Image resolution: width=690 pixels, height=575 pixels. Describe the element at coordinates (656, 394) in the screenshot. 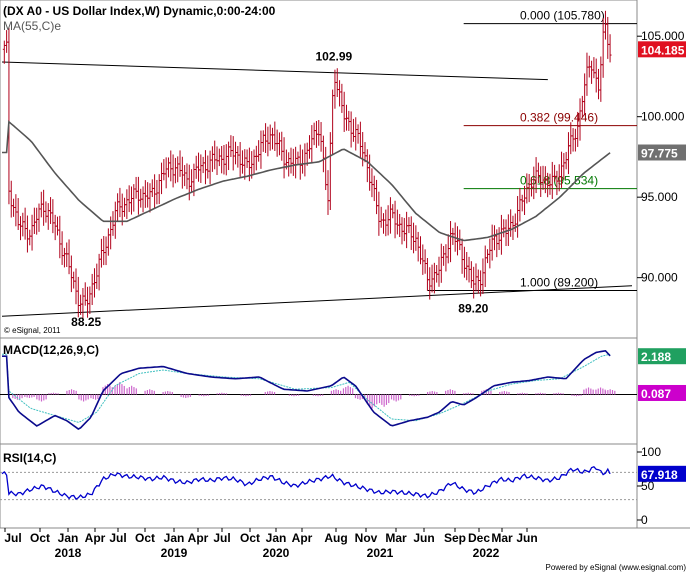

I see `macd-signal-value: 0.087` at that location.